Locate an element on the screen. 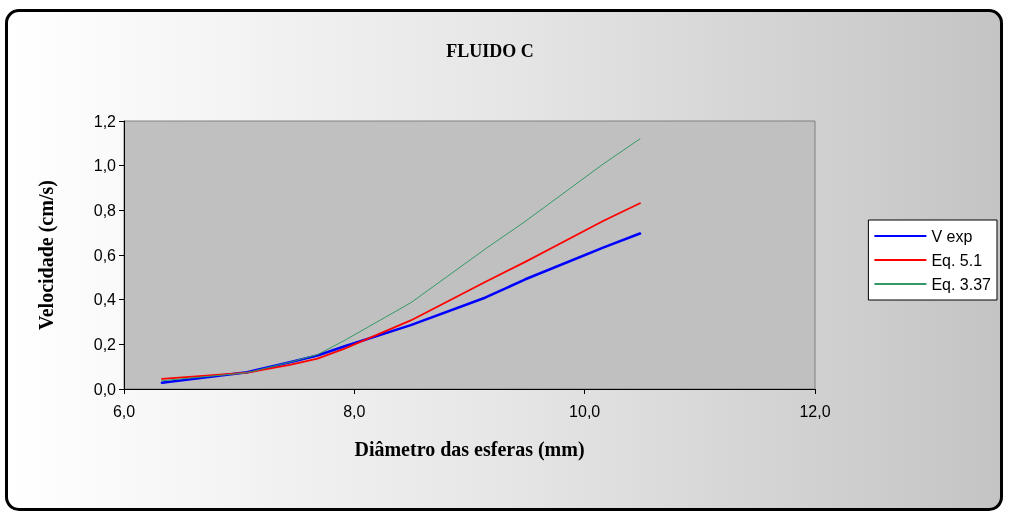 Image resolution: width=1011 pixels, height=518 pixels. legend-label: Eq. 5.1 is located at coordinates (957, 260).